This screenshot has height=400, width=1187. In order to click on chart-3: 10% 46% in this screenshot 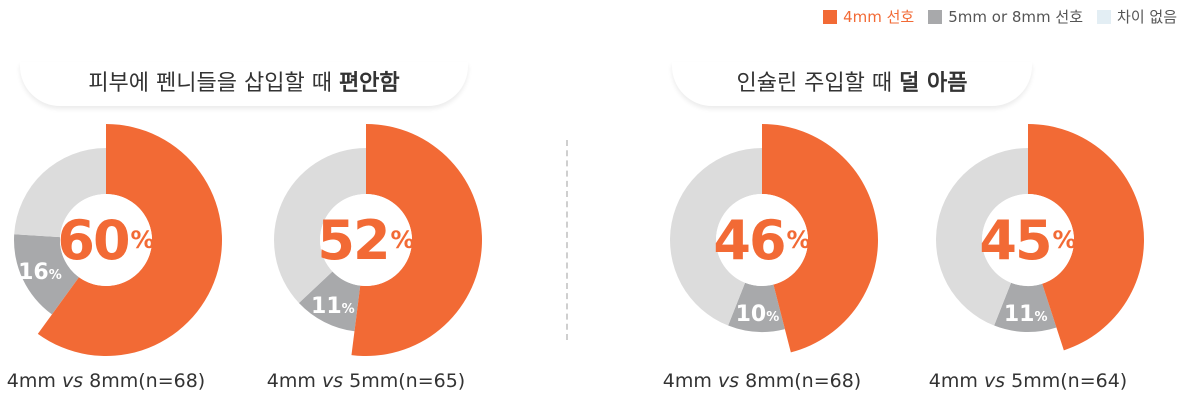, I will do `click(762, 240)`.